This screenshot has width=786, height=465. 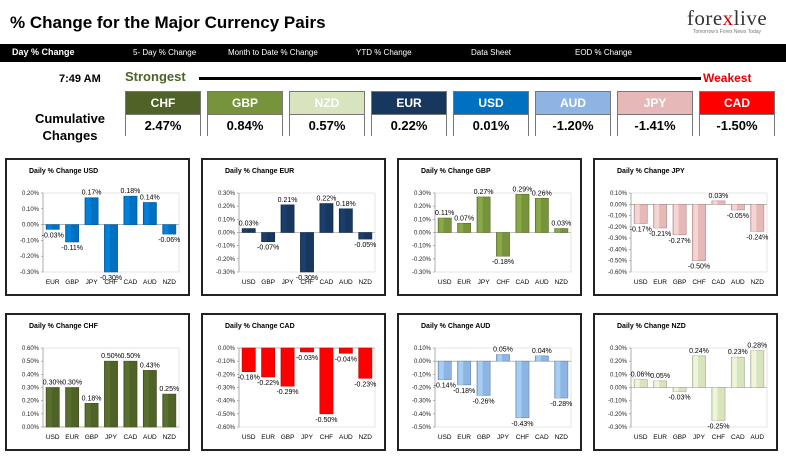 I want to click on currency-code: EUR, so click(x=409, y=103).